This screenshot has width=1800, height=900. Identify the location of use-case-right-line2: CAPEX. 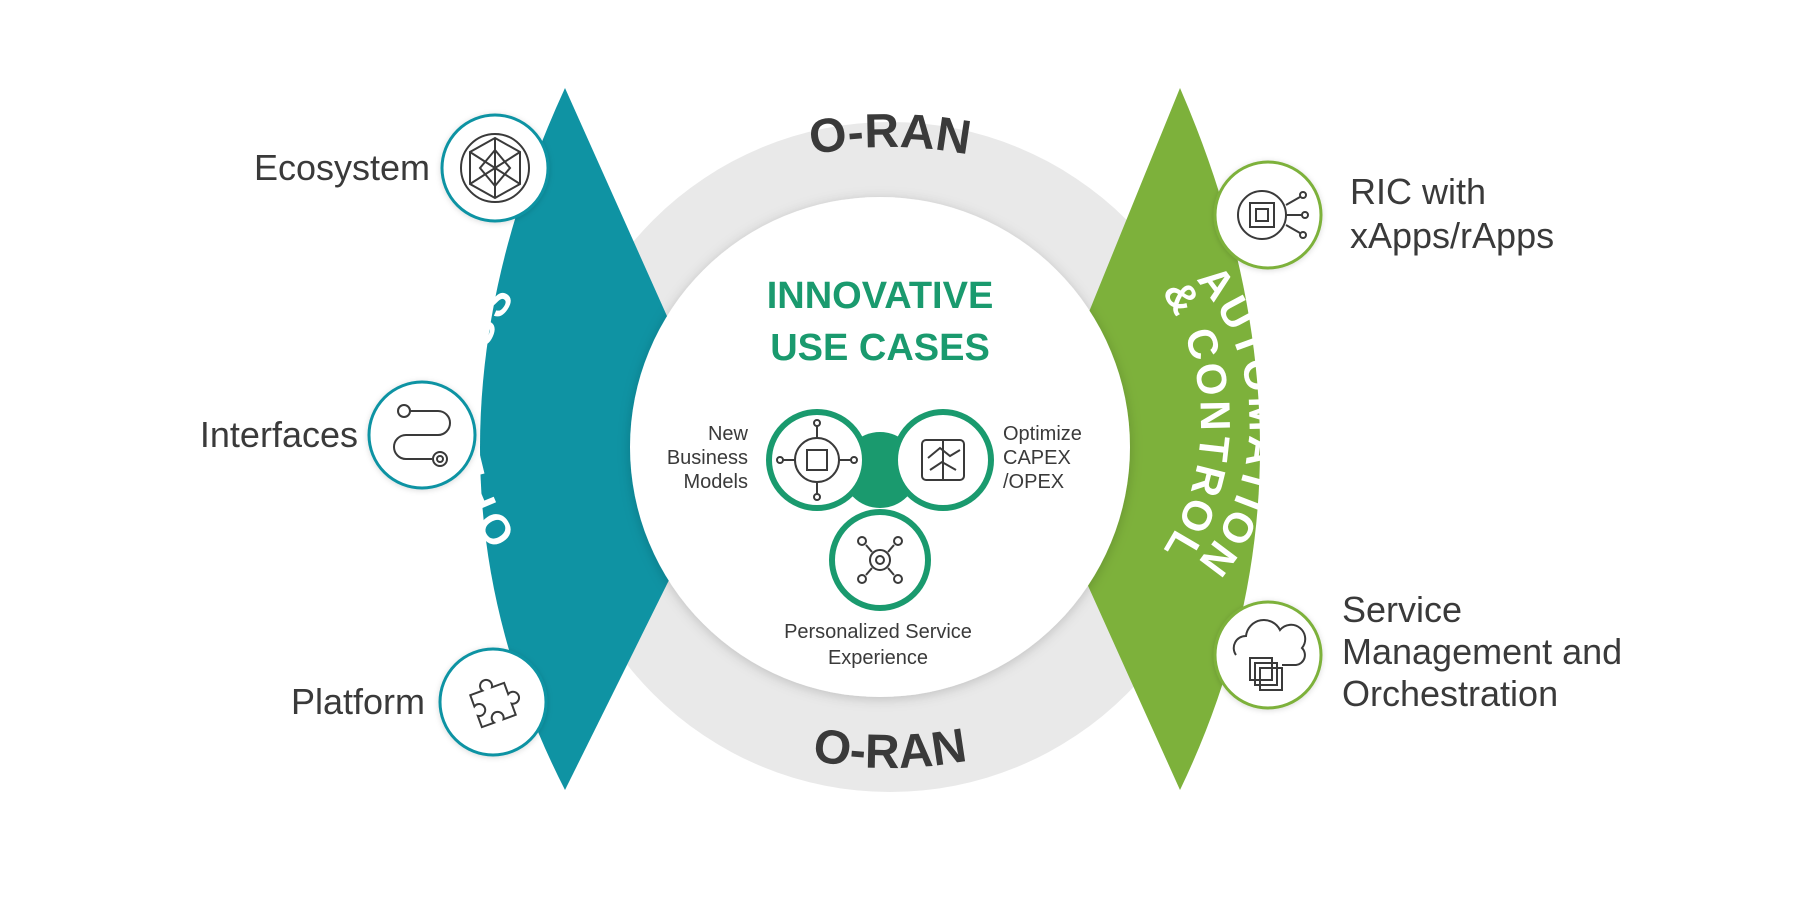
(1037, 458).